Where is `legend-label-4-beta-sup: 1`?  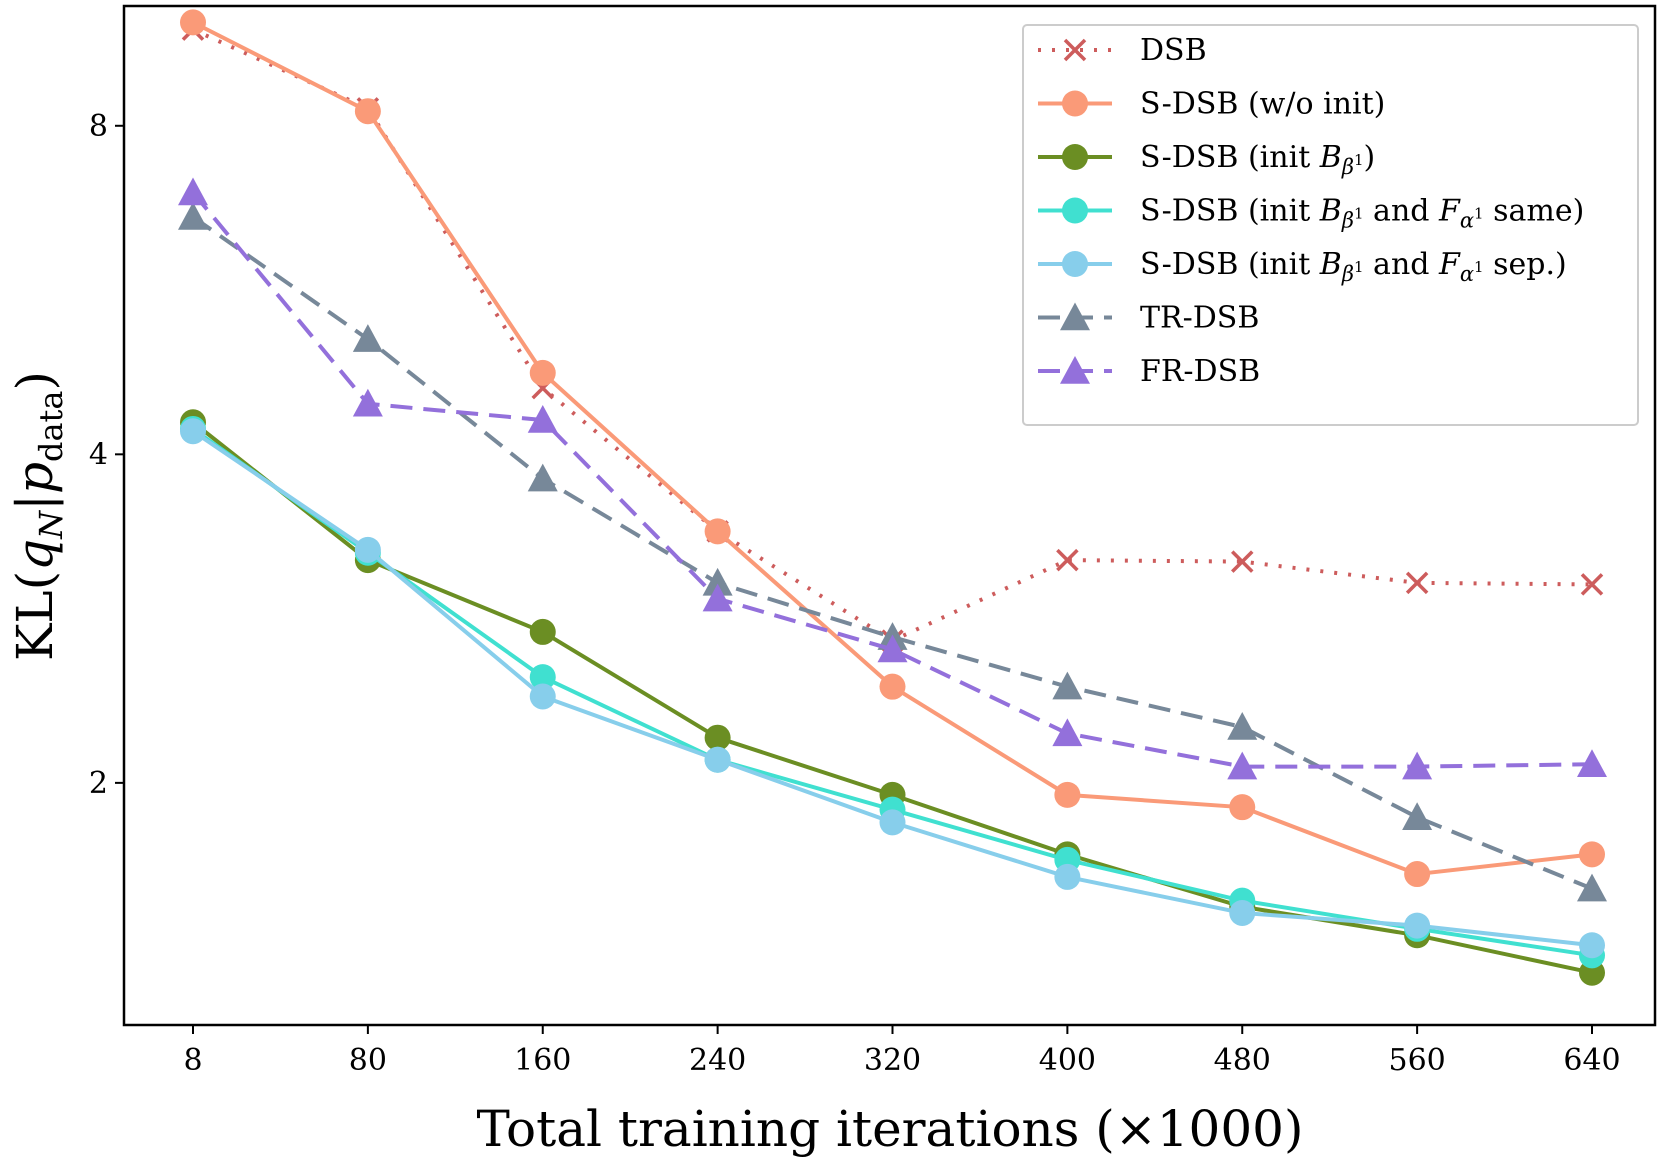
legend-label-4-beta-sup: 1 is located at coordinates (1359, 267).